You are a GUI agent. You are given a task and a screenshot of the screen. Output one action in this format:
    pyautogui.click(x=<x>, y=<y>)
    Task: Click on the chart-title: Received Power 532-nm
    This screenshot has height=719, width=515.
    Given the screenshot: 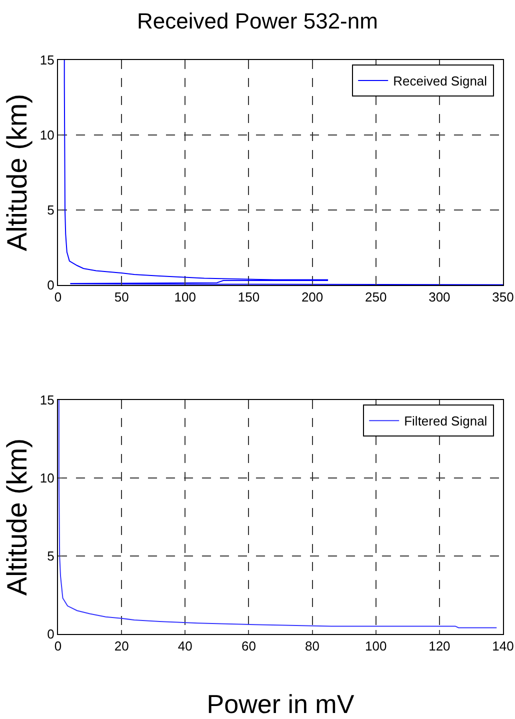 What is the action you would take?
    pyautogui.click(x=257, y=21)
    